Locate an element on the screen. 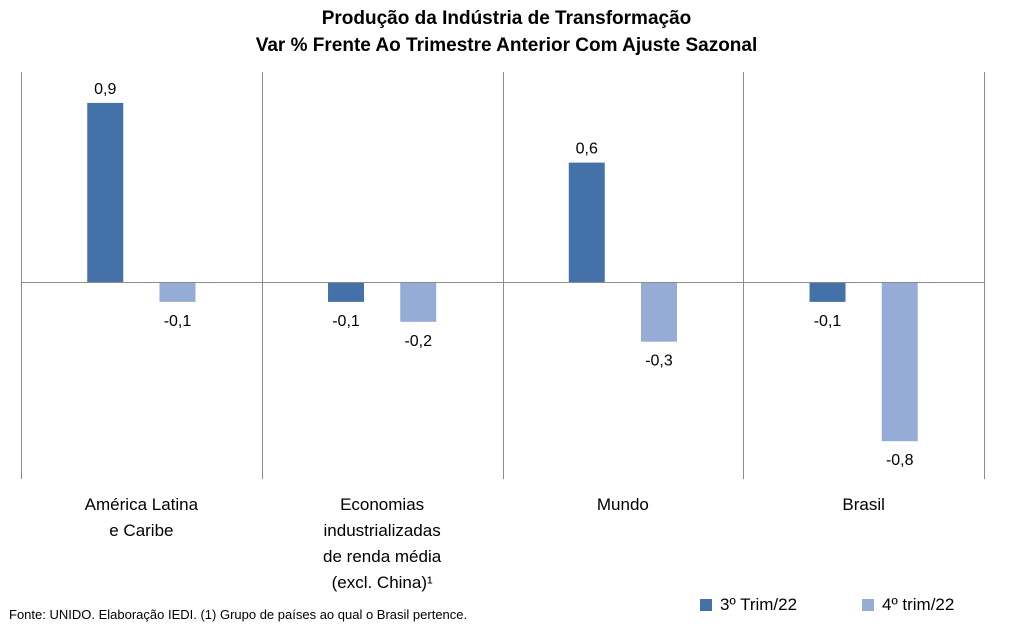 The height and width of the screenshot is (632, 1013). category-label: e Caribe is located at coordinates (141, 530).